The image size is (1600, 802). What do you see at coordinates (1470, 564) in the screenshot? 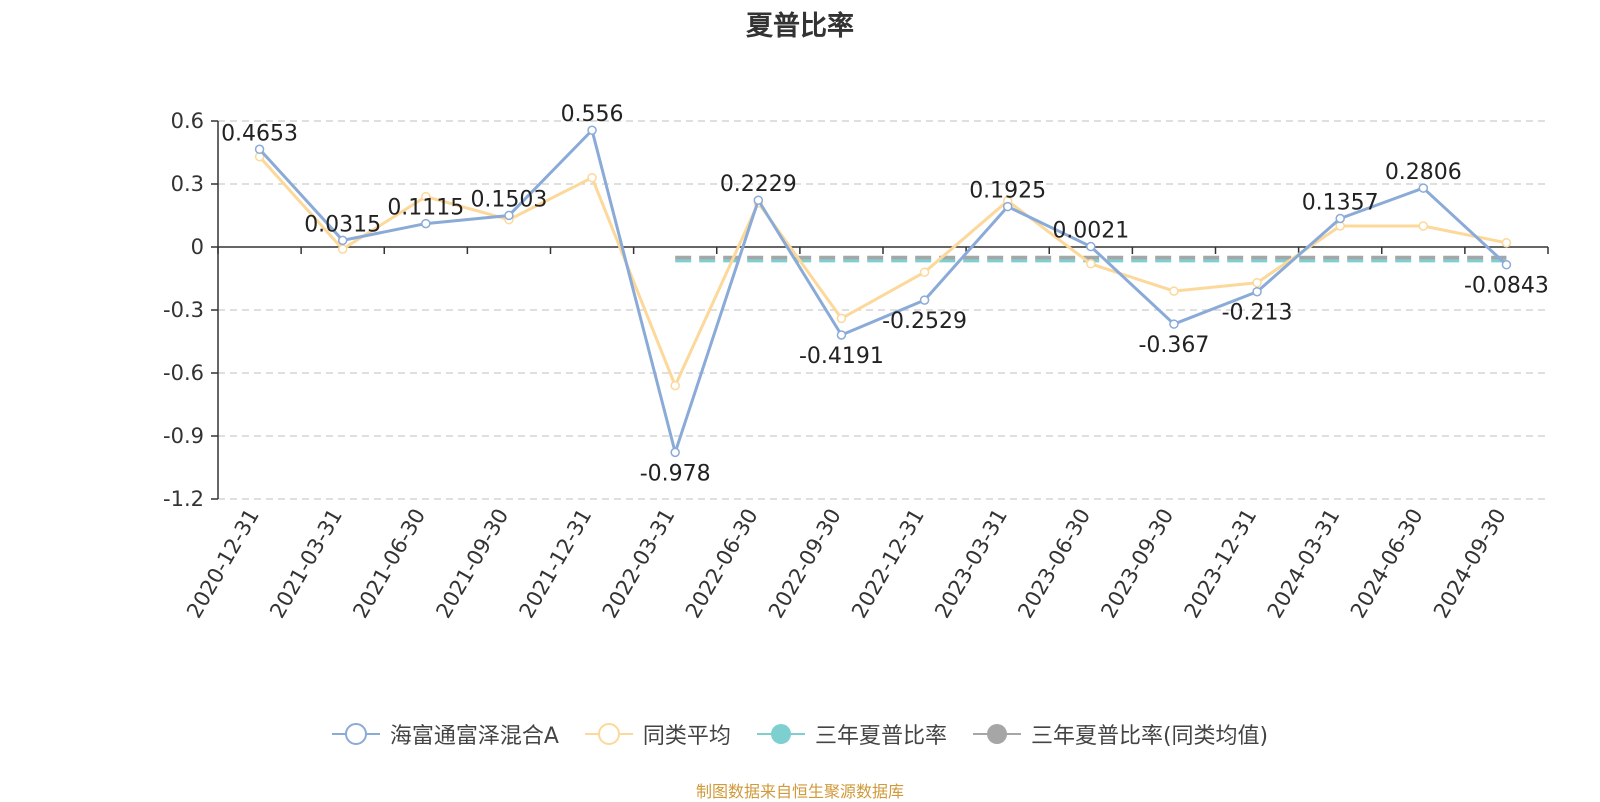
I see `x-tick-label: 2024-09-30` at bounding box center [1470, 564].